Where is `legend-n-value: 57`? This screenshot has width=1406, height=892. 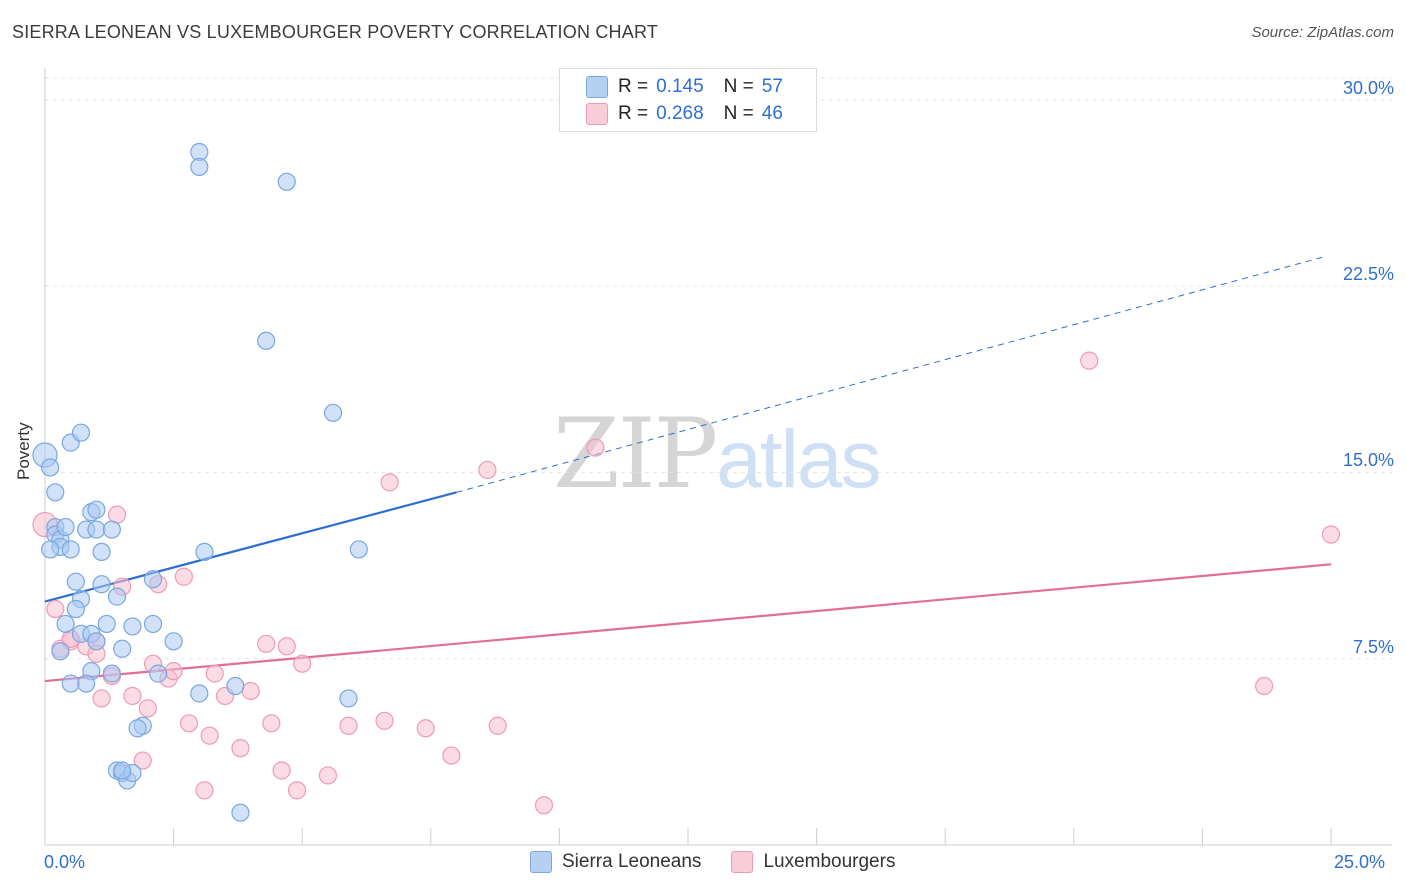
legend-n-value: 57 is located at coordinates (772, 86).